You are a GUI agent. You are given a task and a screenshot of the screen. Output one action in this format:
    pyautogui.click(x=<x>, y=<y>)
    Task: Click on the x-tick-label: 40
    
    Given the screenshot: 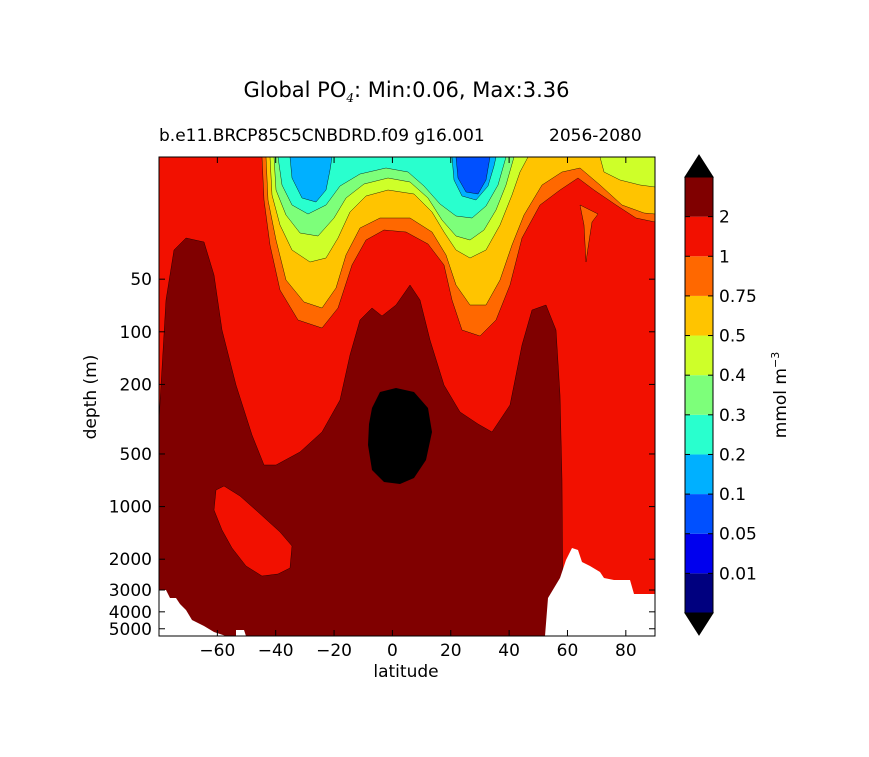 What is the action you would take?
    pyautogui.click(x=509, y=651)
    